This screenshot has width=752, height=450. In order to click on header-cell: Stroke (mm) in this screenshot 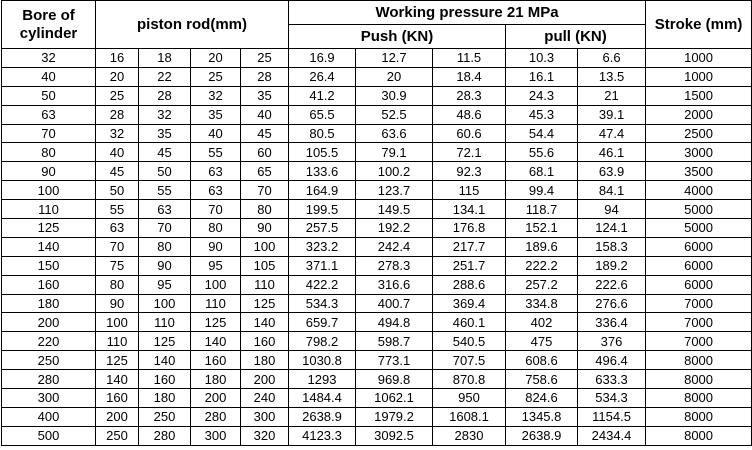, I will do `click(698, 24)`.